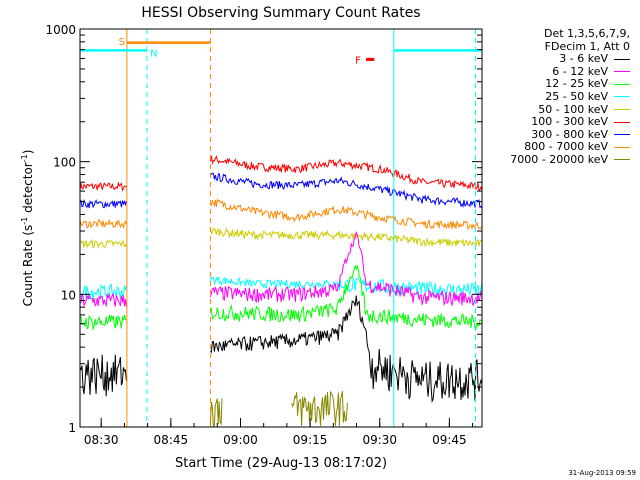  What do you see at coordinates (24, 158) in the screenshot?
I see `y-label-sup-2: -1` at bounding box center [24, 158].